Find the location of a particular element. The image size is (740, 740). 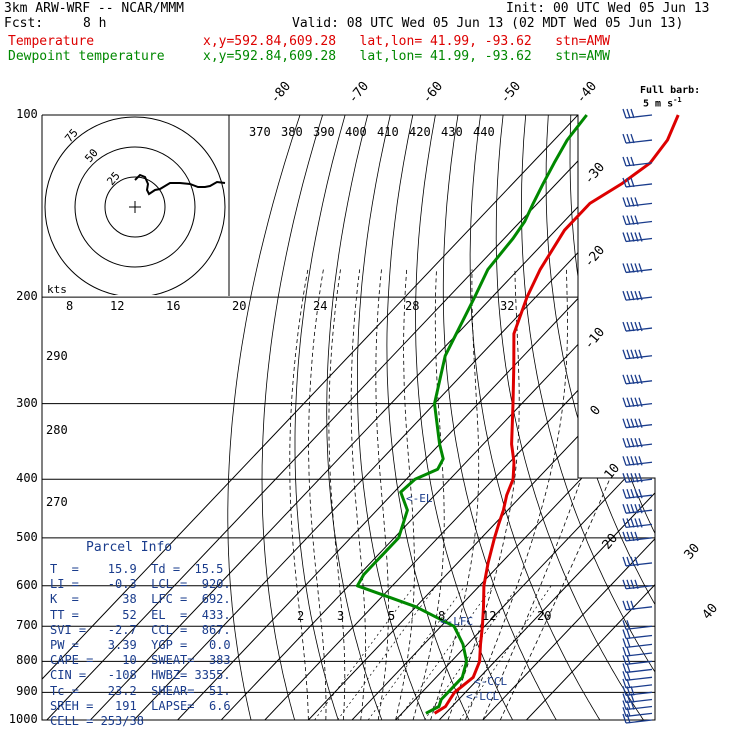

forecast-value: 8 h is located at coordinates (95, 23).